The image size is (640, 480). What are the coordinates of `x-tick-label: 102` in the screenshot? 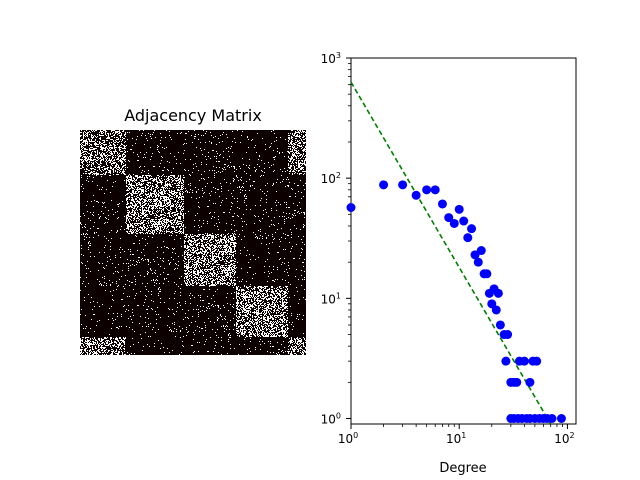 It's located at (564, 438).